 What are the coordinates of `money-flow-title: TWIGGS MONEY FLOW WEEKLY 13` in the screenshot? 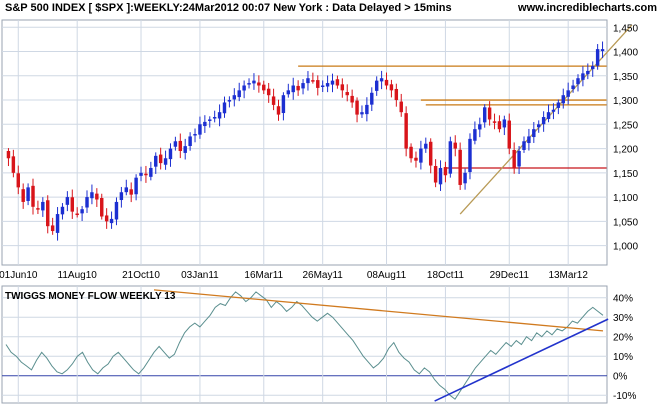 It's located at (90, 296).